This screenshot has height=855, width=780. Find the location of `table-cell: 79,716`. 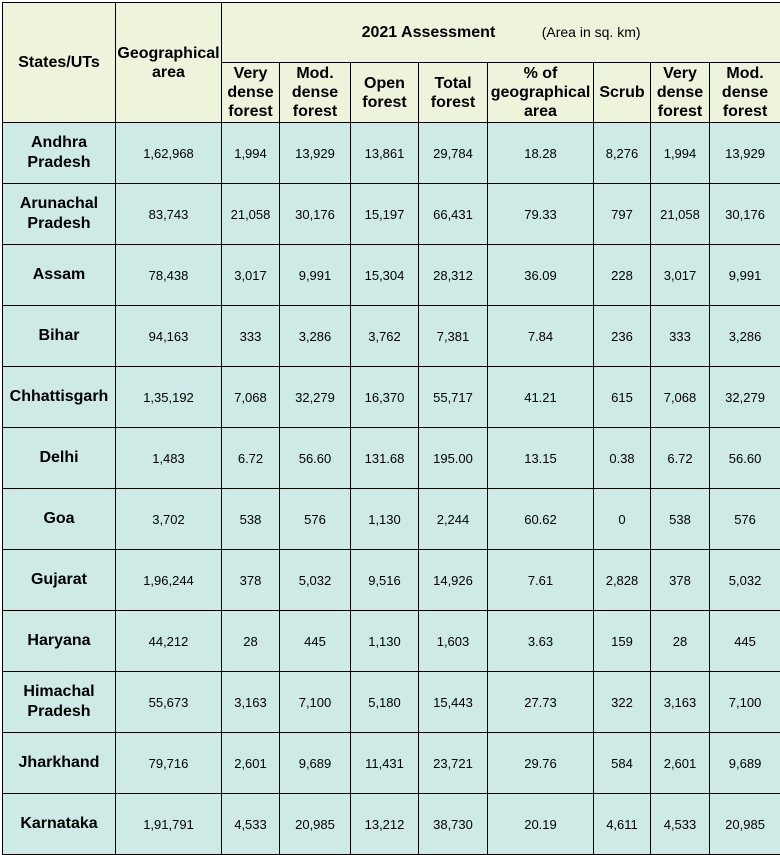

table-cell: 79,716 is located at coordinates (168, 763).